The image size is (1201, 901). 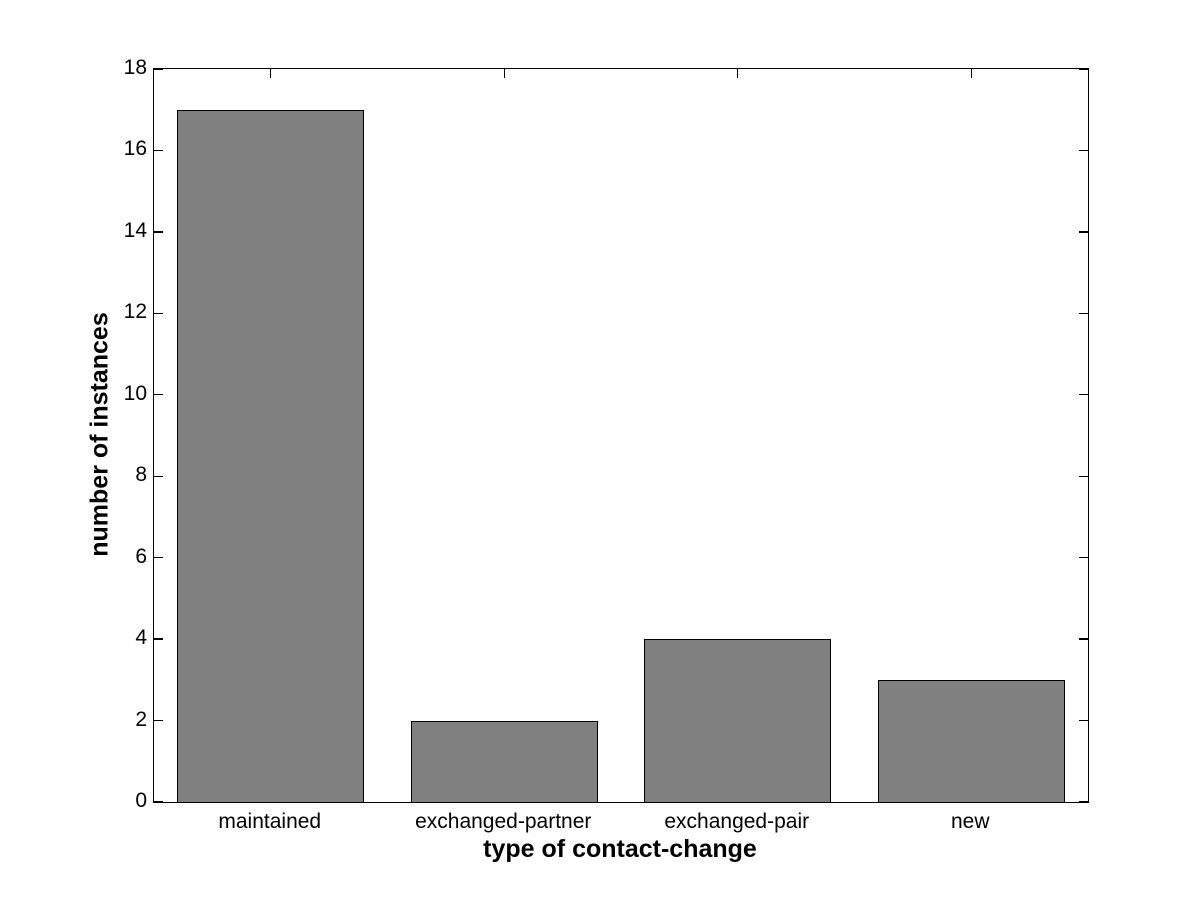 I want to click on x-tick-label-exchanged-partner: exchanged-partner, so click(x=503, y=821).